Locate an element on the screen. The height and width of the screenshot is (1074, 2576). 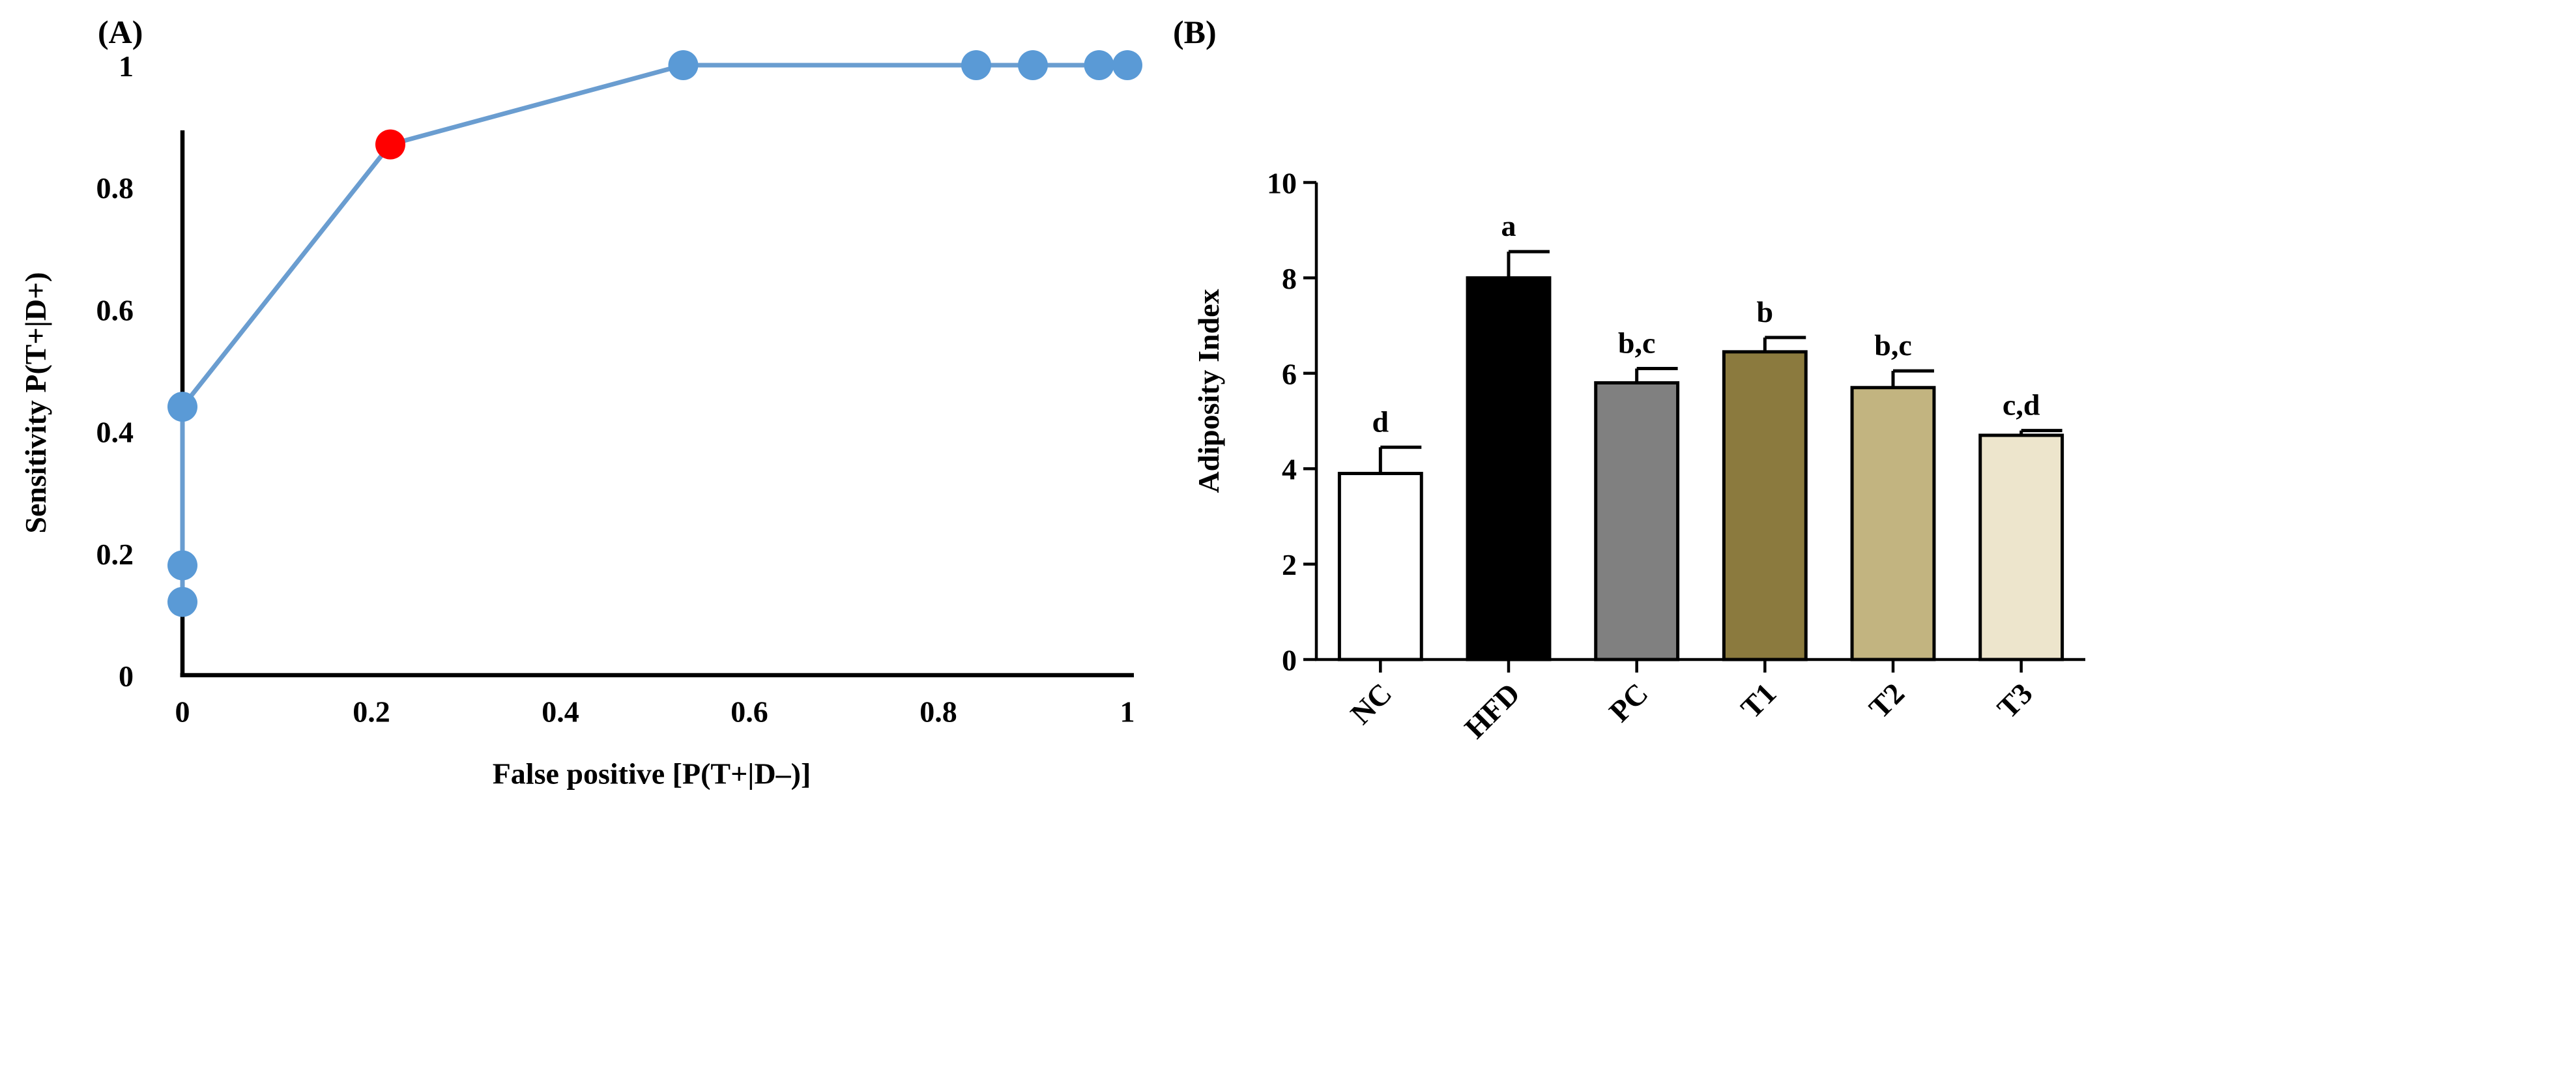
panel-b-bars: d a b,c b b,c c,d is located at coordinates (1700, 435).